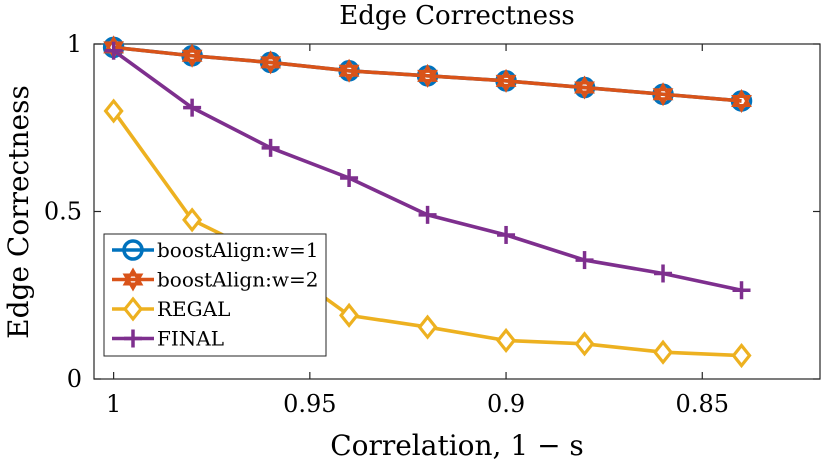  I want to click on marker-hexagram, so click(133, 279).